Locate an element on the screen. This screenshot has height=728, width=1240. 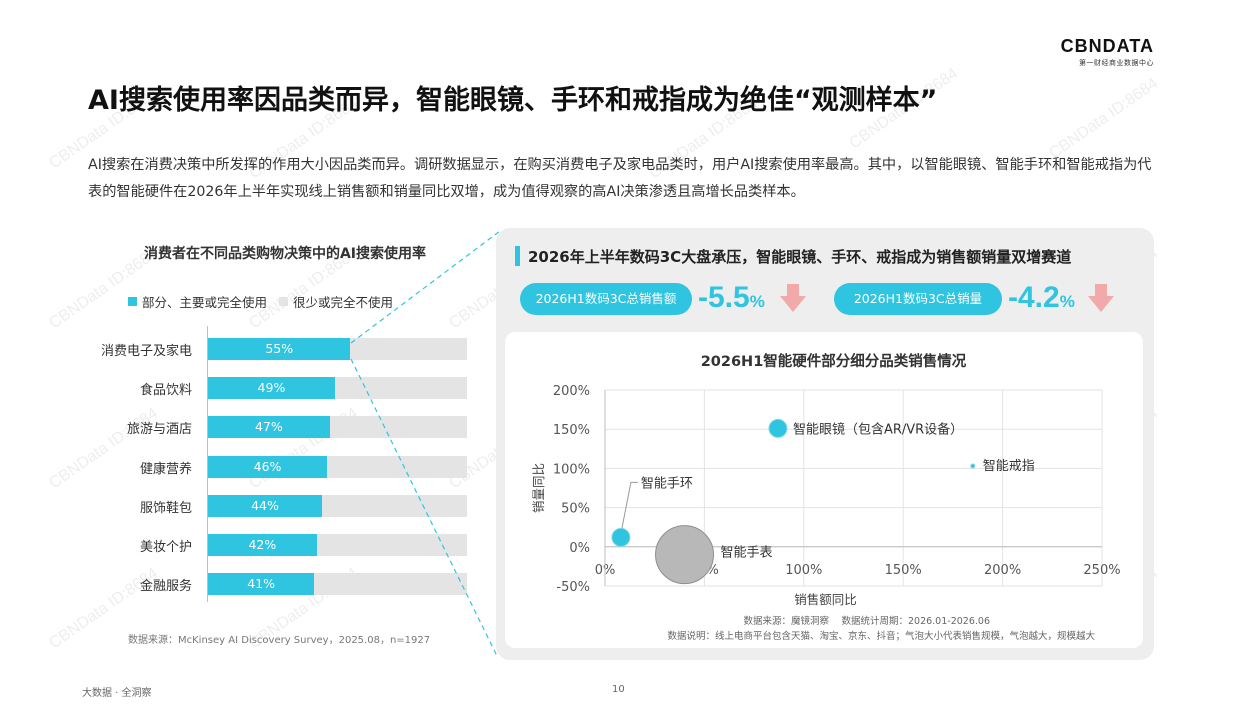
bar-value: 47% is located at coordinates (269, 427).